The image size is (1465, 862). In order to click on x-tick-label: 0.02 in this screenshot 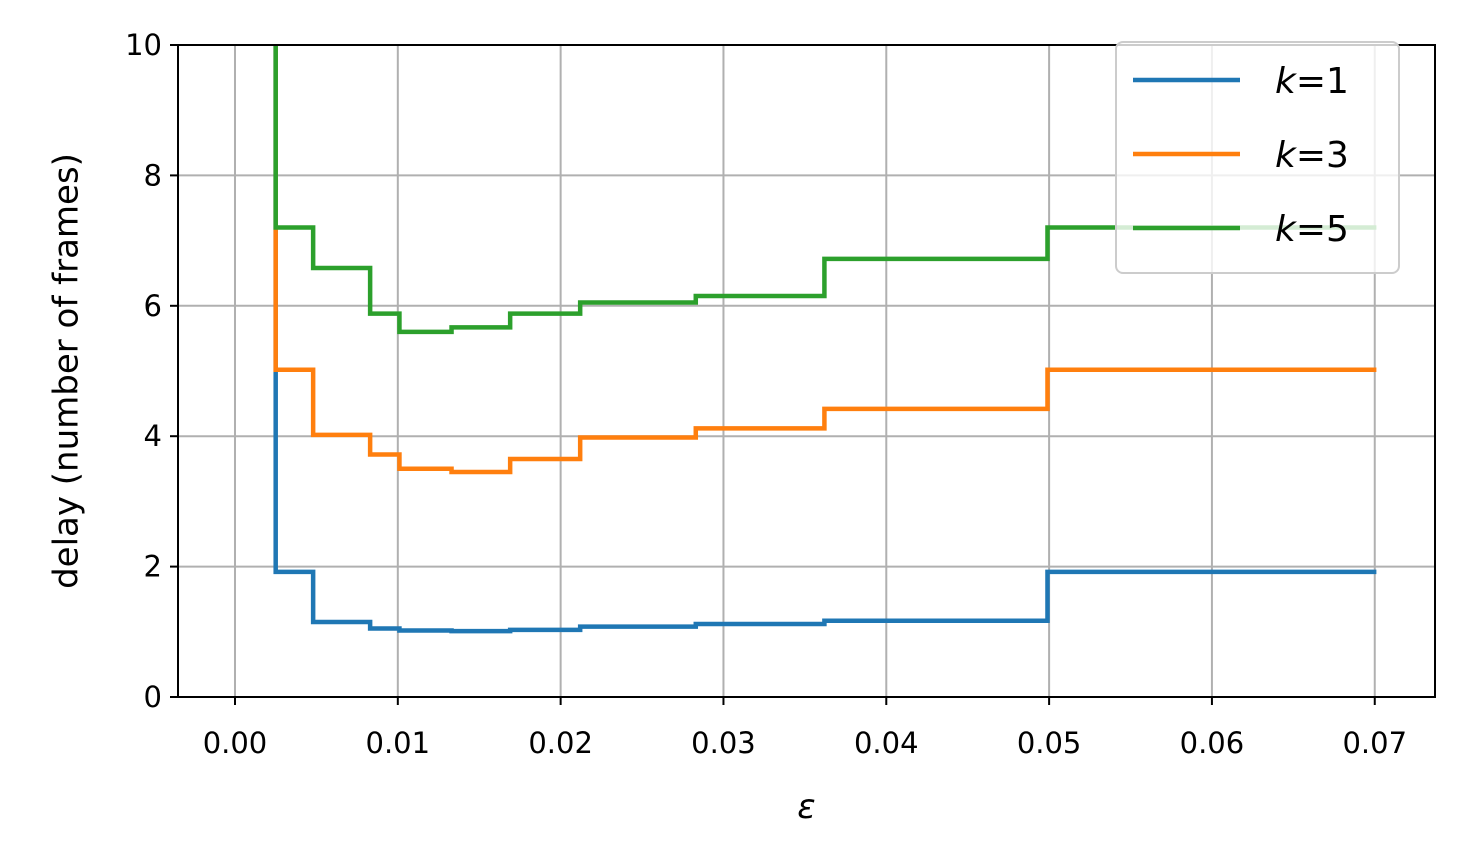, I will do `click(560, 743)`.